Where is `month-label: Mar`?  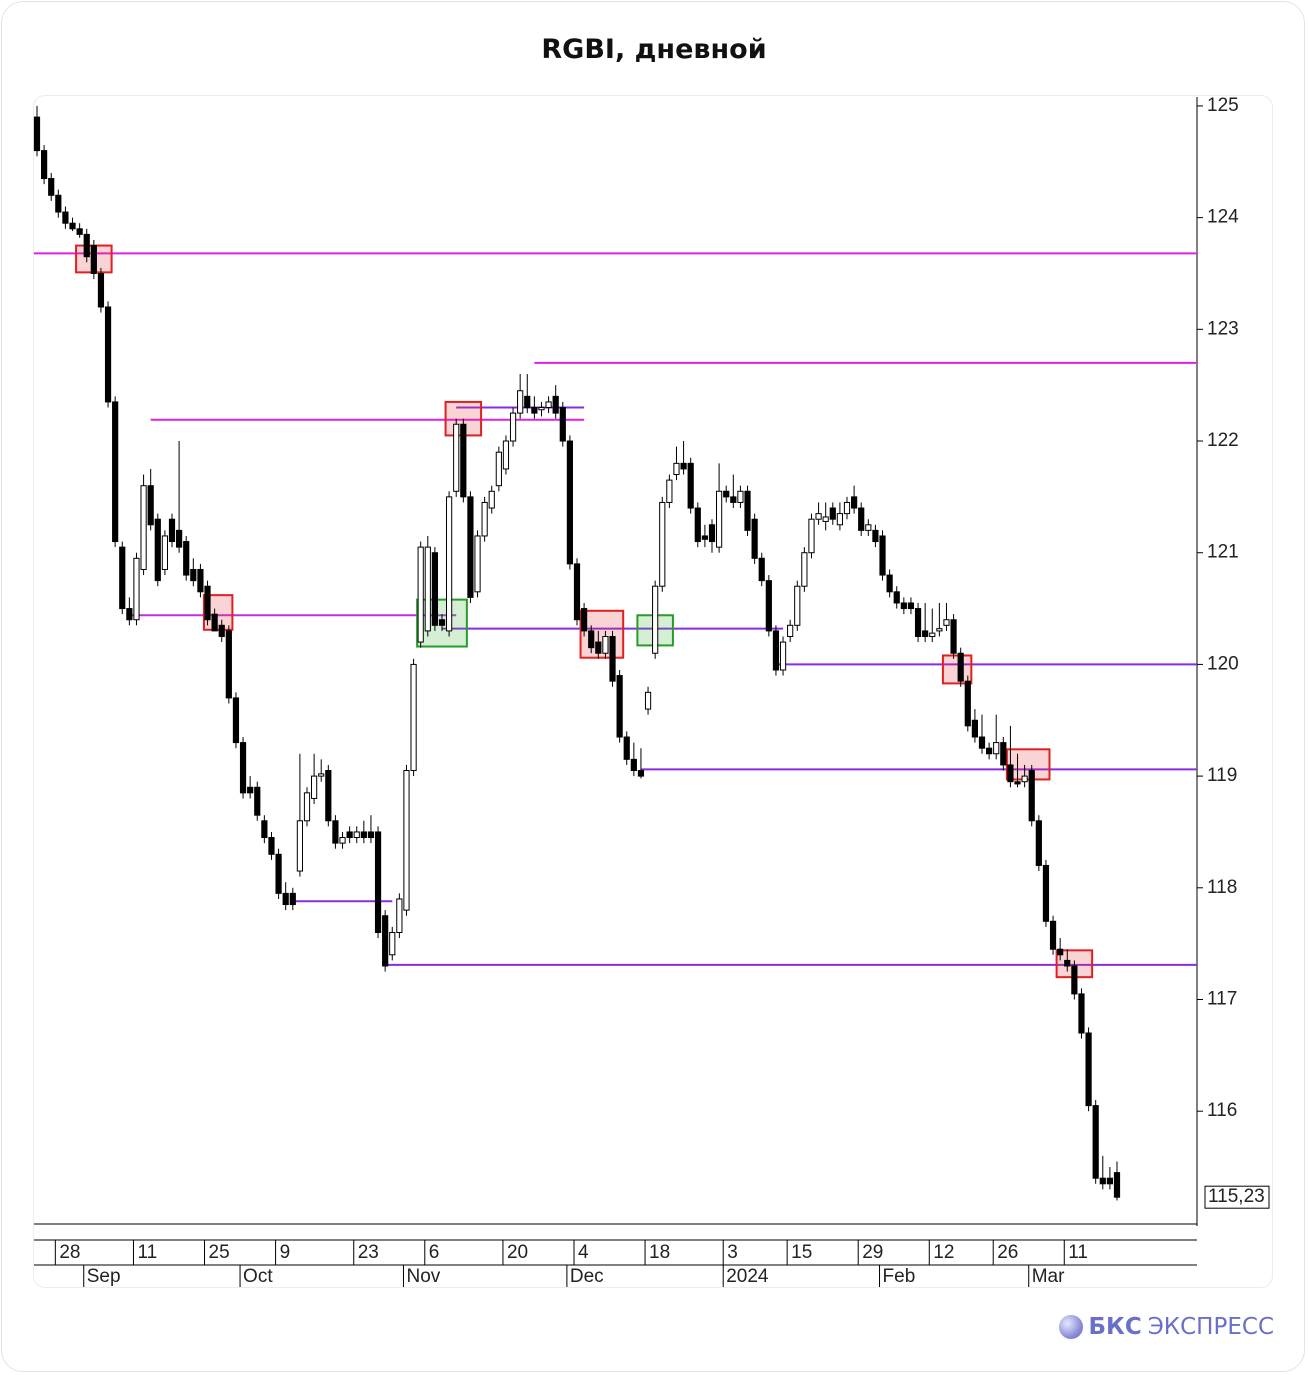
month-label: Mar is located at coordinates (1048, 1276).